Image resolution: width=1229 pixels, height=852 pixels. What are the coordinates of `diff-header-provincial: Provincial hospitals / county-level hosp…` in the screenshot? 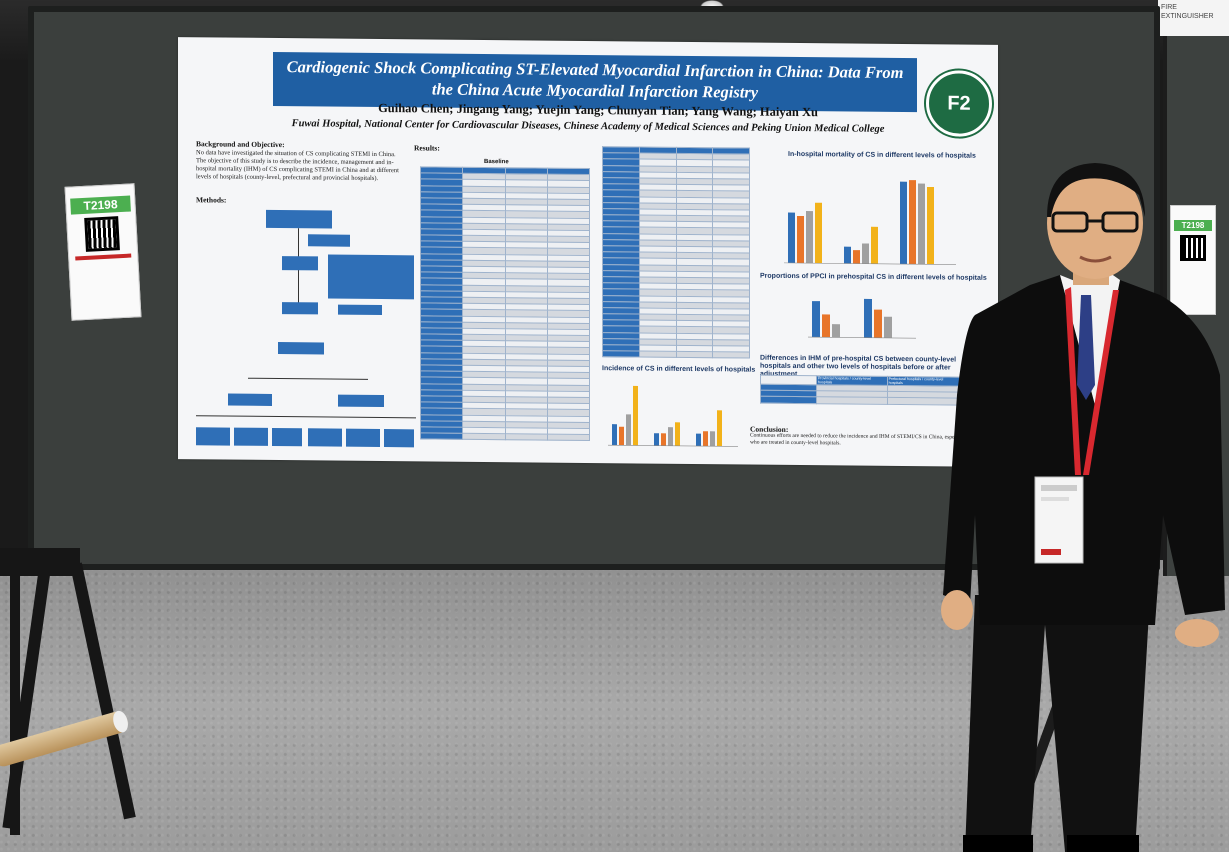 It's located at (852, 380).